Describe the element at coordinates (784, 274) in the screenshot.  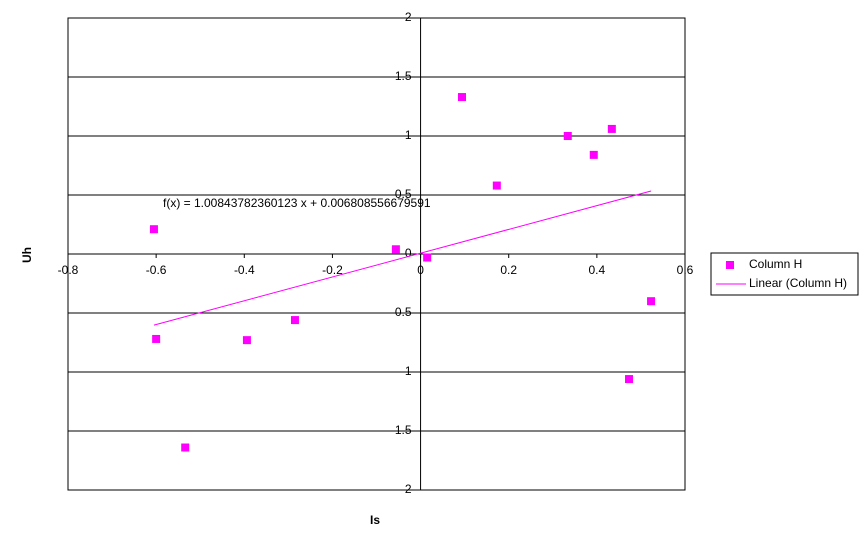
I see `legend-box` at that location.